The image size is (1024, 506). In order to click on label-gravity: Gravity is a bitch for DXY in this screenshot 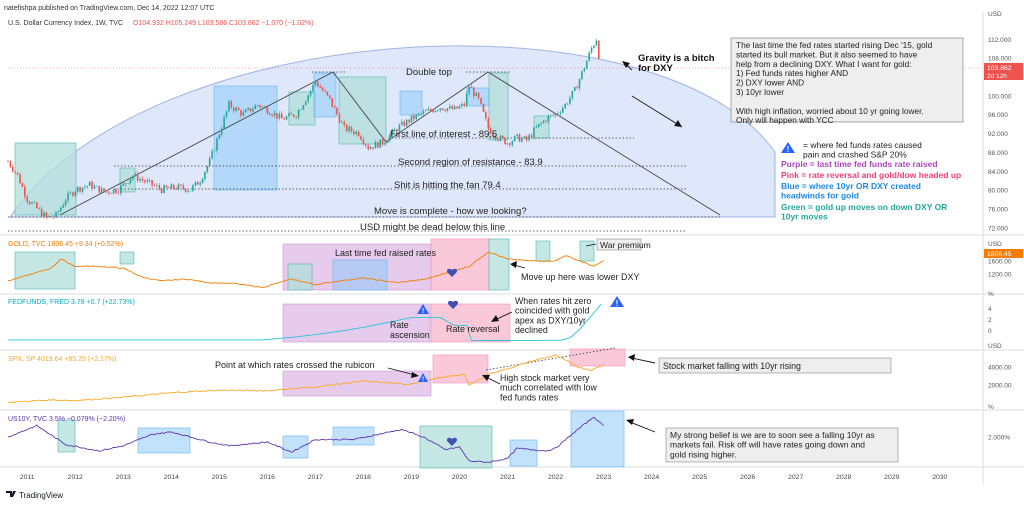, I will do `click(676, 63)`.